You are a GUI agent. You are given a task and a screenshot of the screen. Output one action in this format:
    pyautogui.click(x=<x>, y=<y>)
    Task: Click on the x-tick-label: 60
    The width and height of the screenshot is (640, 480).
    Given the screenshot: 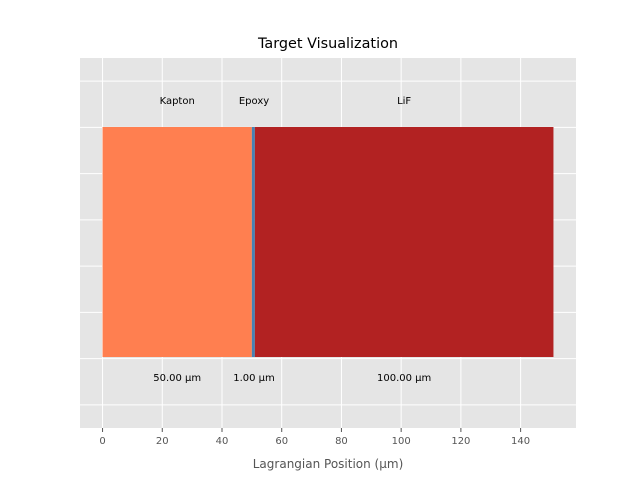 What is the action you would take?
    pyautogui.click(x=281, y=441)
    